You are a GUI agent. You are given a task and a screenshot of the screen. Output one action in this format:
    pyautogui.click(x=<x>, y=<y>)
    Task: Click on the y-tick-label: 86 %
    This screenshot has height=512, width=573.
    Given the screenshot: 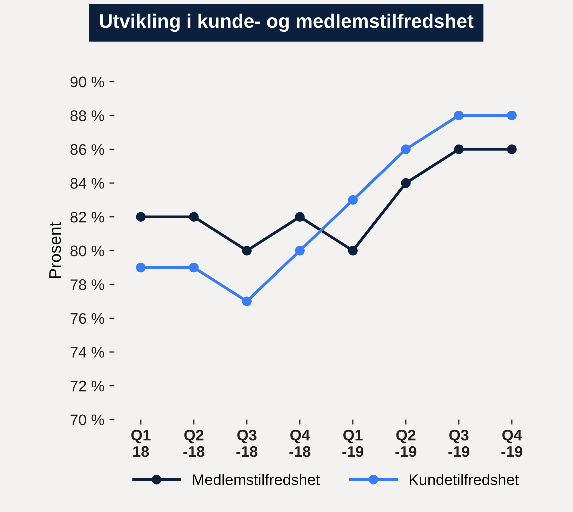 What is the action you would take?
    pyautogui.click(x=87, y=150)
    